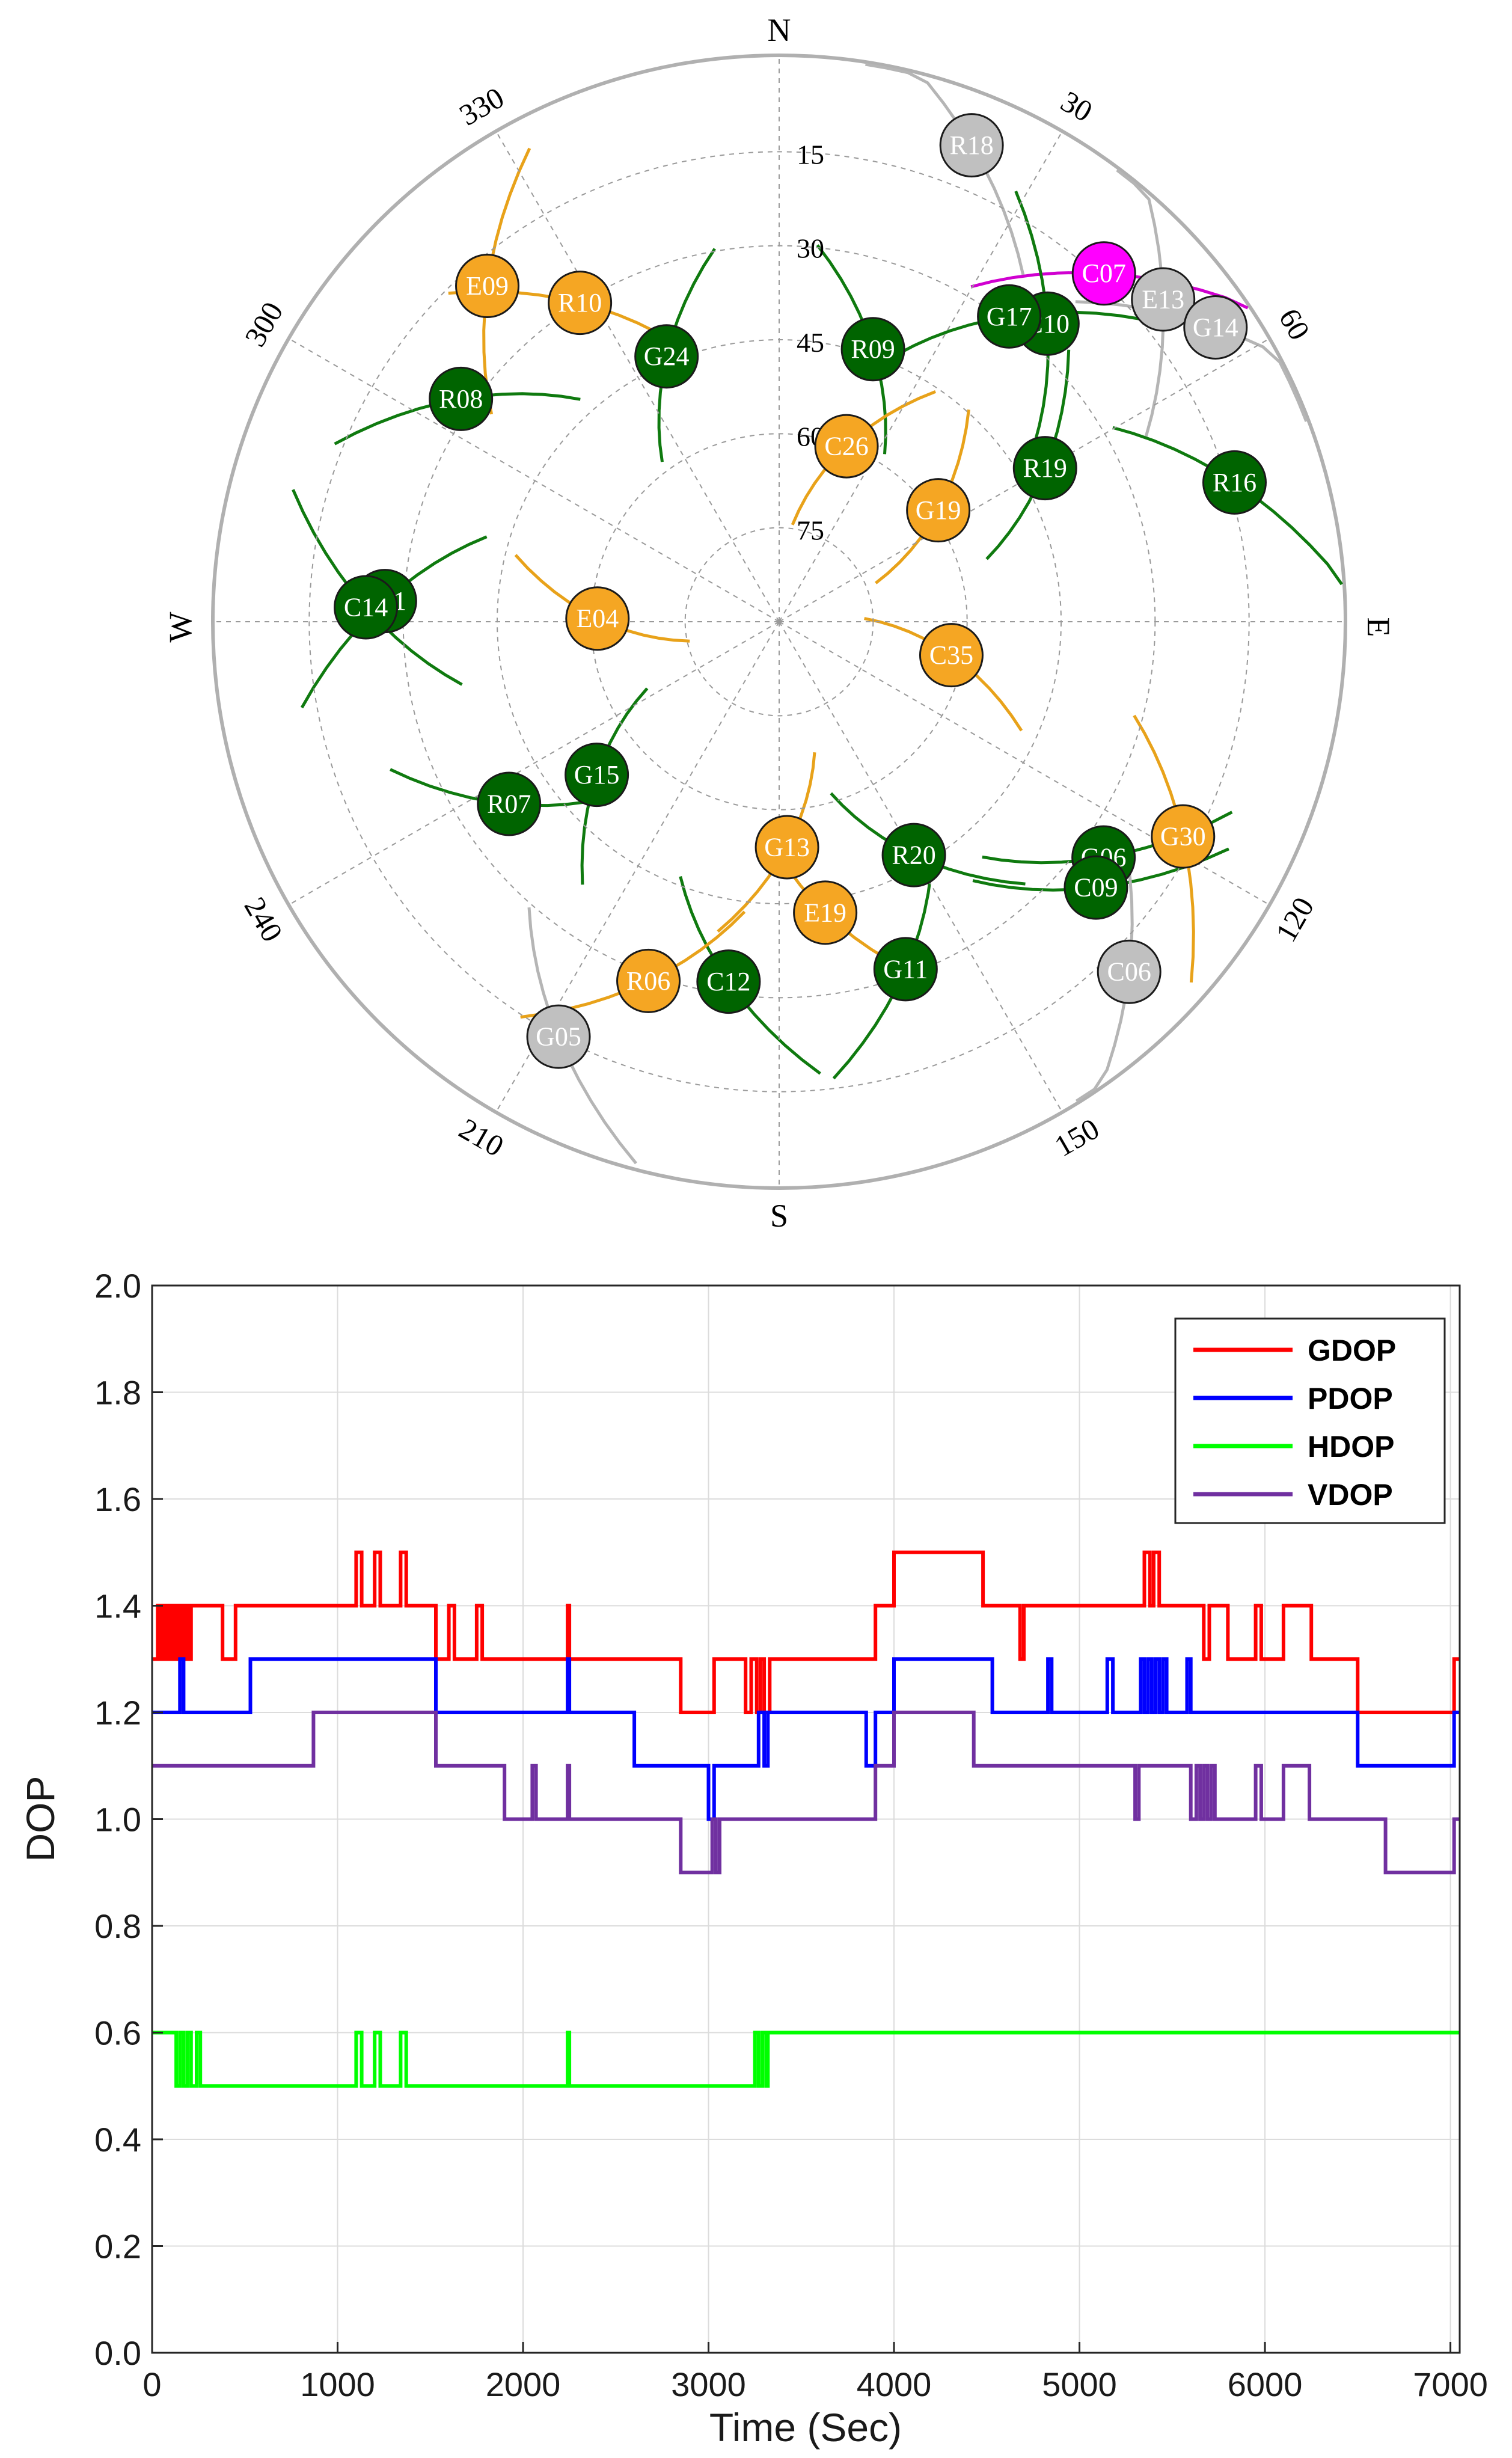  I want to click on satellite-label: R06, so click(648, 981).